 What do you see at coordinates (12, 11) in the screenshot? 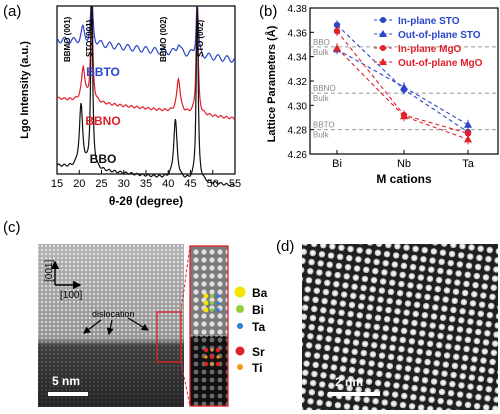
I see `panel-label-a: (a)` at bounding box center [12, 11].